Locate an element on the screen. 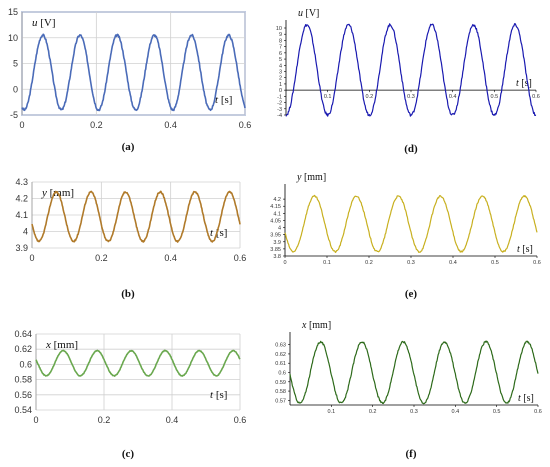 This screenshot has height=467, width=550. y-tick-label: -4 is located at coordinates (279, 116).